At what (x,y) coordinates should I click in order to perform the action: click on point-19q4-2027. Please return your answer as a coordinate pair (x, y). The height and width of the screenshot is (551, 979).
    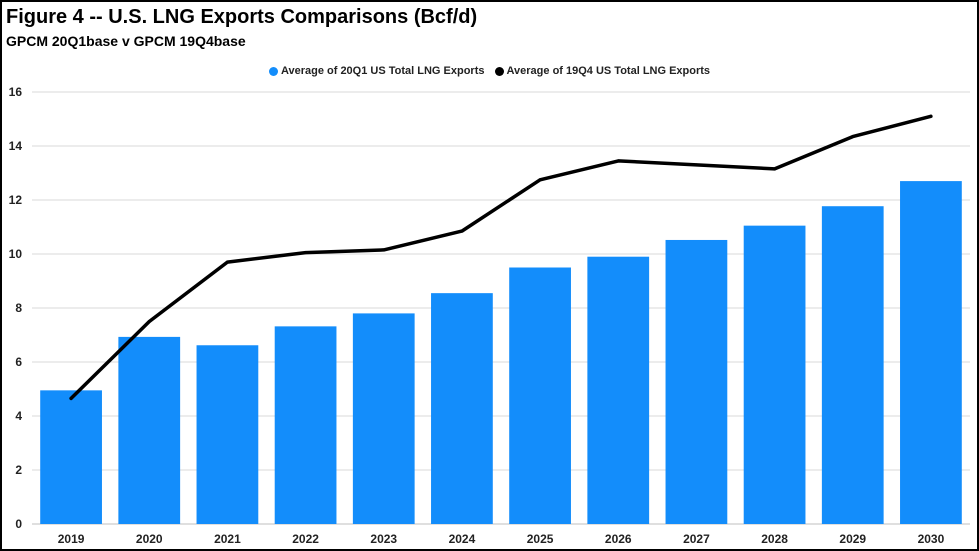
    Looking at the image, I should click on (696, 165).